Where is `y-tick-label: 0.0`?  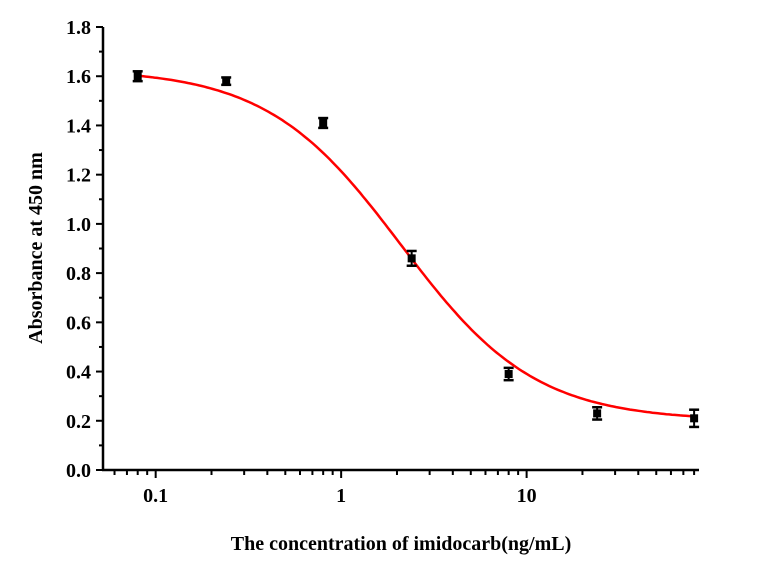
y-tick-label: 0.0 is located at coordinates (78, 471).